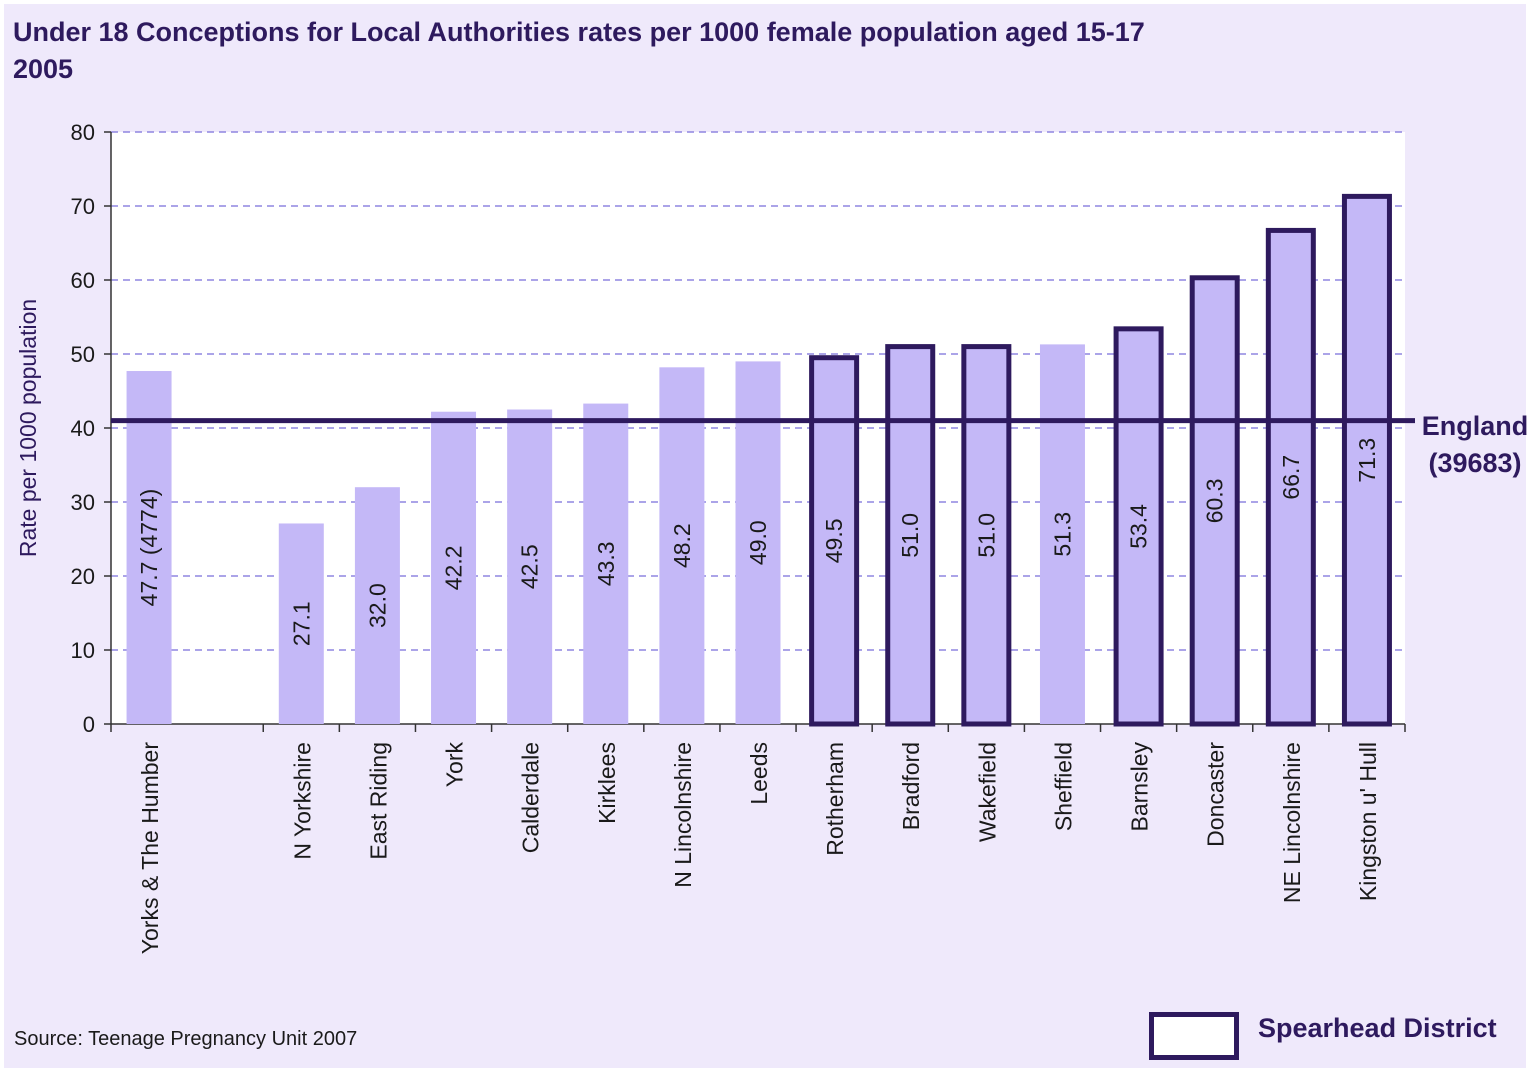 The image size is (1532, 1074). I want to click on data-label: 48.2, so click(682, 545).